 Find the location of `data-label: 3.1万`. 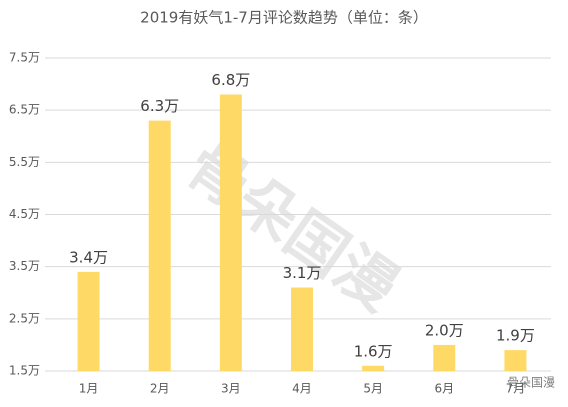

data-label: 3.1万 is located at coordinates (302, 273).